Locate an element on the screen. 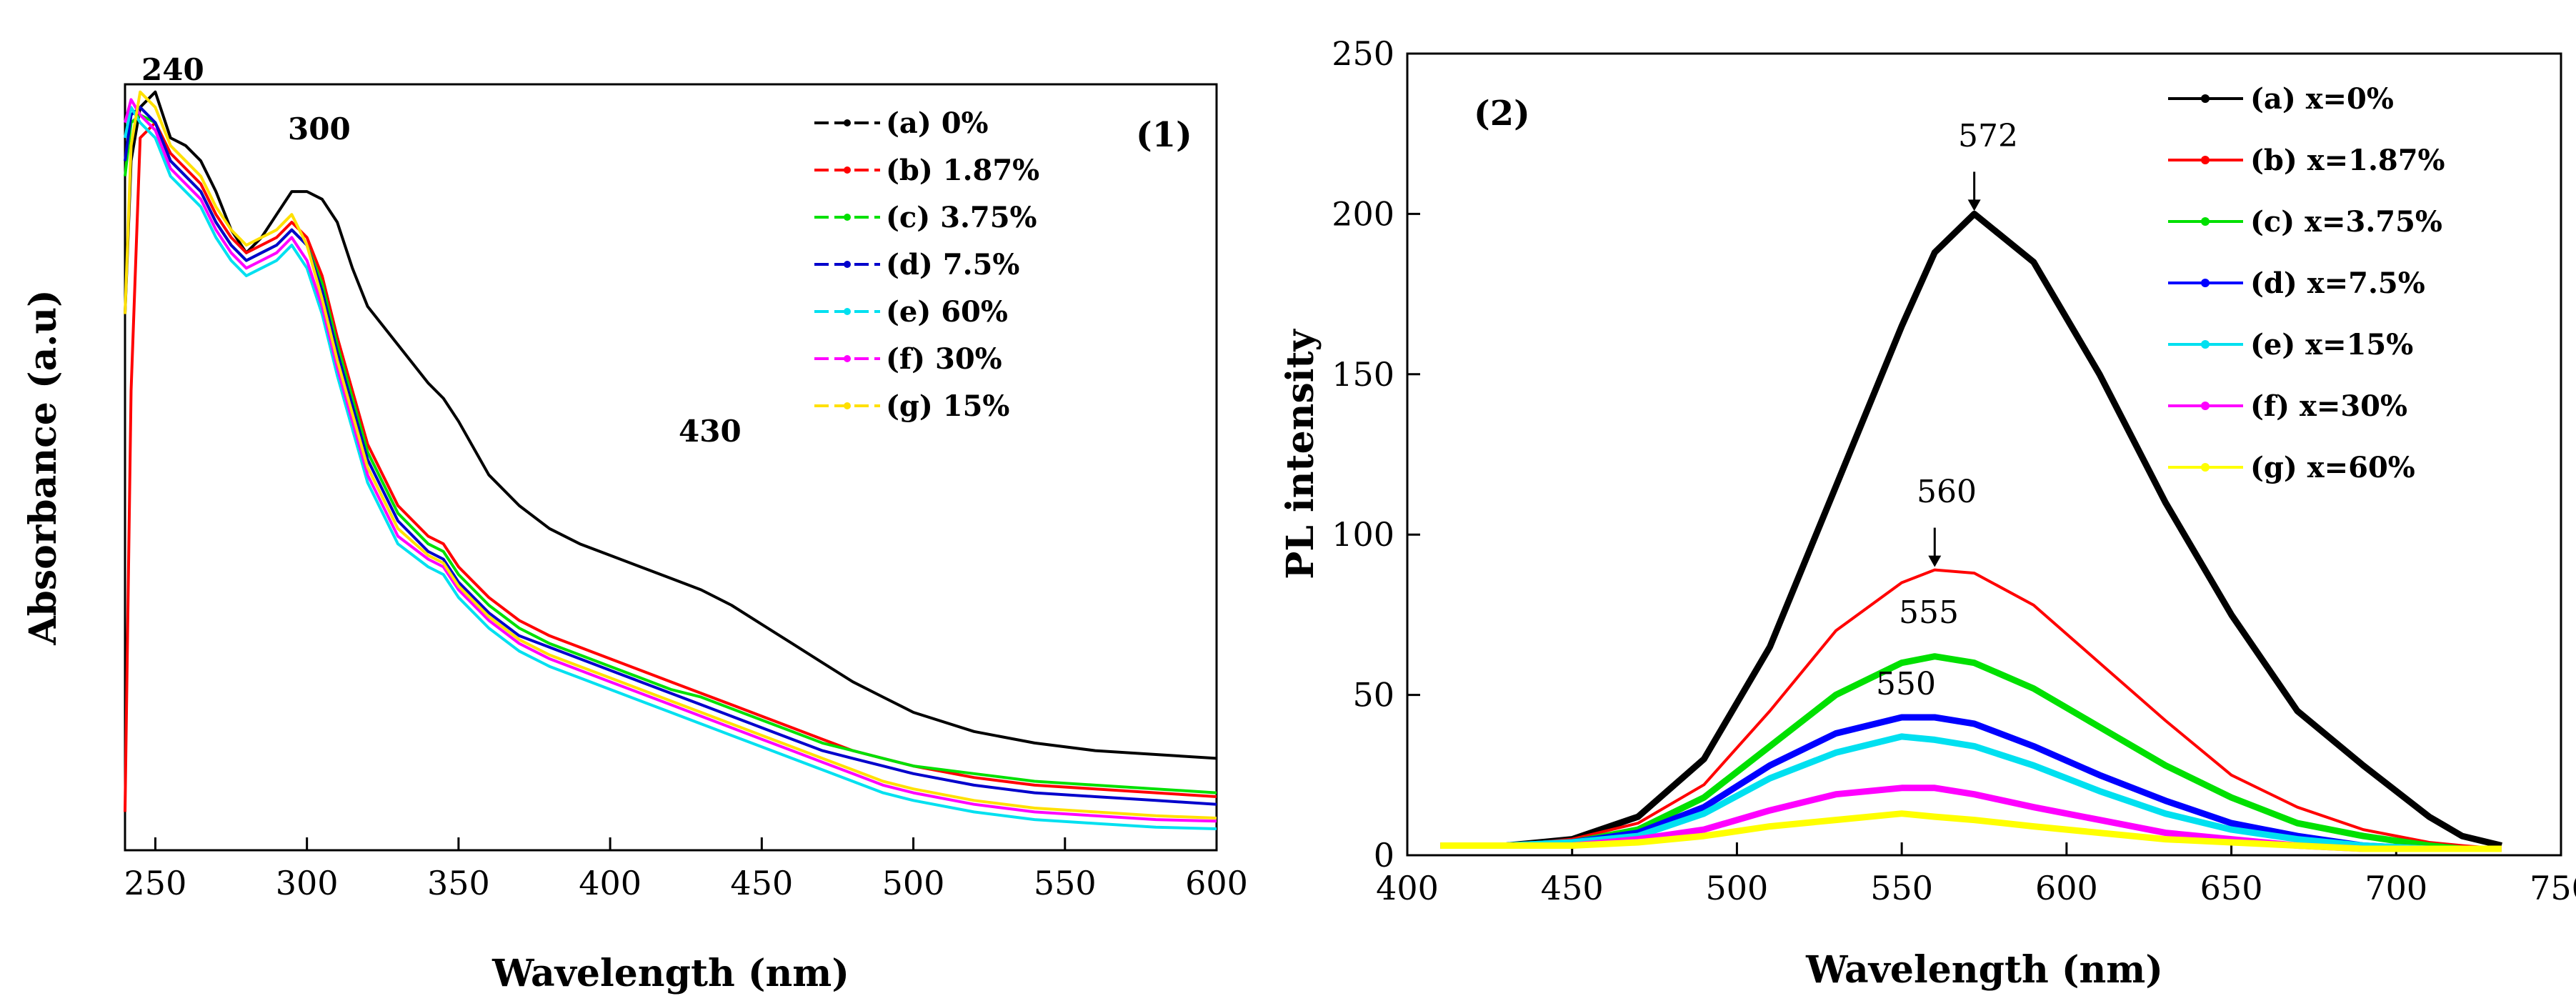  panel-1-legend-item: (f) 30% is located at coordinates (908, 359).